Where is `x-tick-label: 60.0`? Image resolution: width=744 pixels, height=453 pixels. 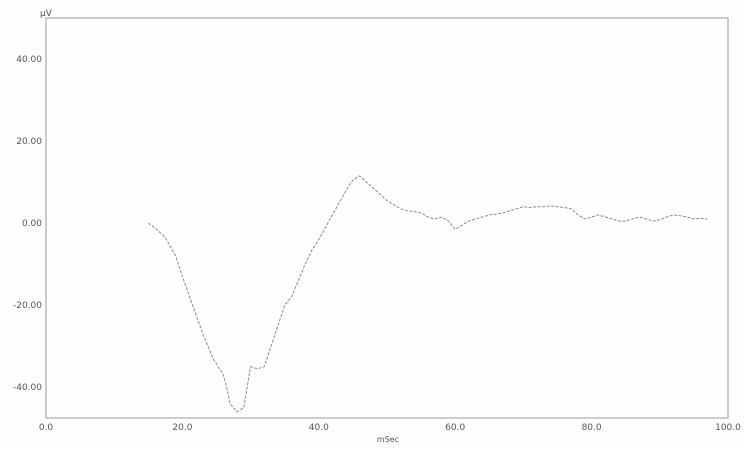 x-tick-label: 60.0 is located at coordinates (455, 428).